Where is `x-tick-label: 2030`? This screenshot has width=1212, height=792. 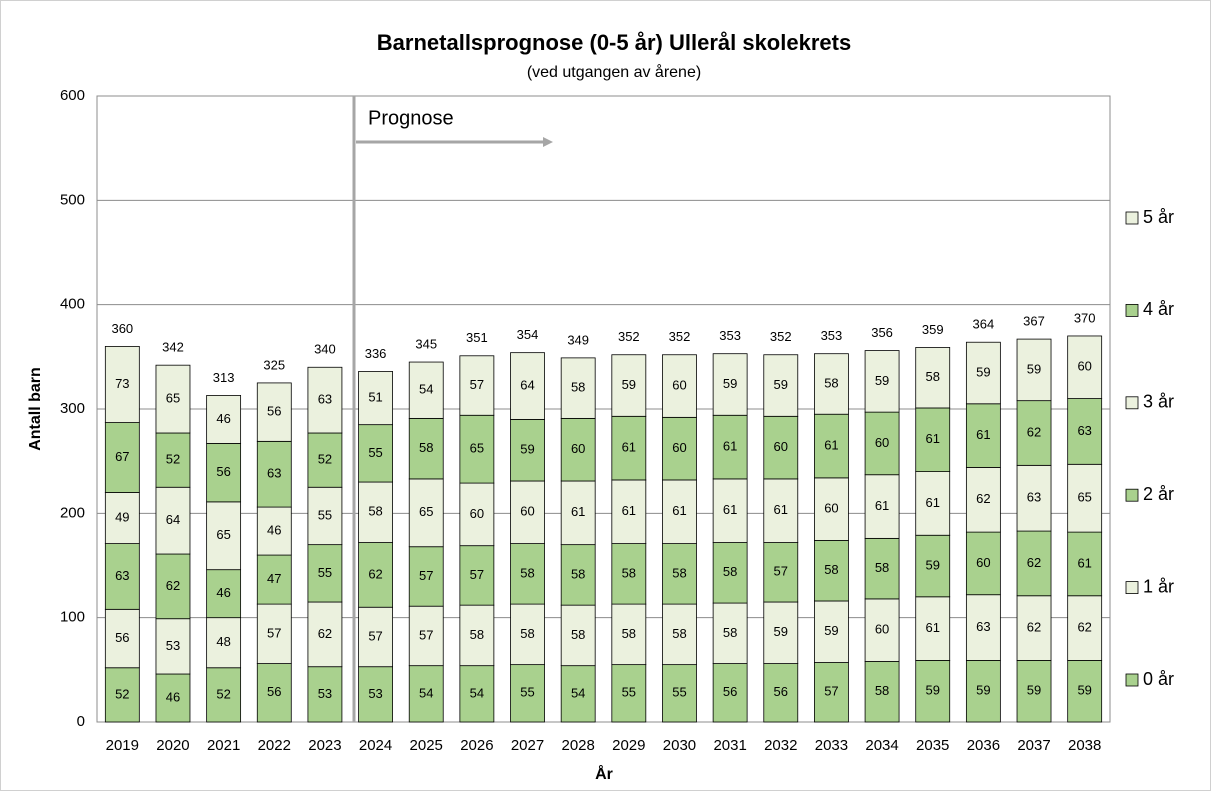 x-tick-label: 2030 is located at coordinates (679, 745).